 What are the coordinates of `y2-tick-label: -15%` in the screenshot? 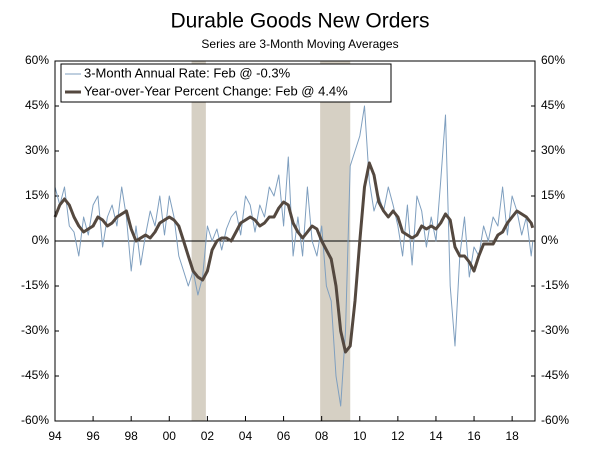 It's located at (555, 285).